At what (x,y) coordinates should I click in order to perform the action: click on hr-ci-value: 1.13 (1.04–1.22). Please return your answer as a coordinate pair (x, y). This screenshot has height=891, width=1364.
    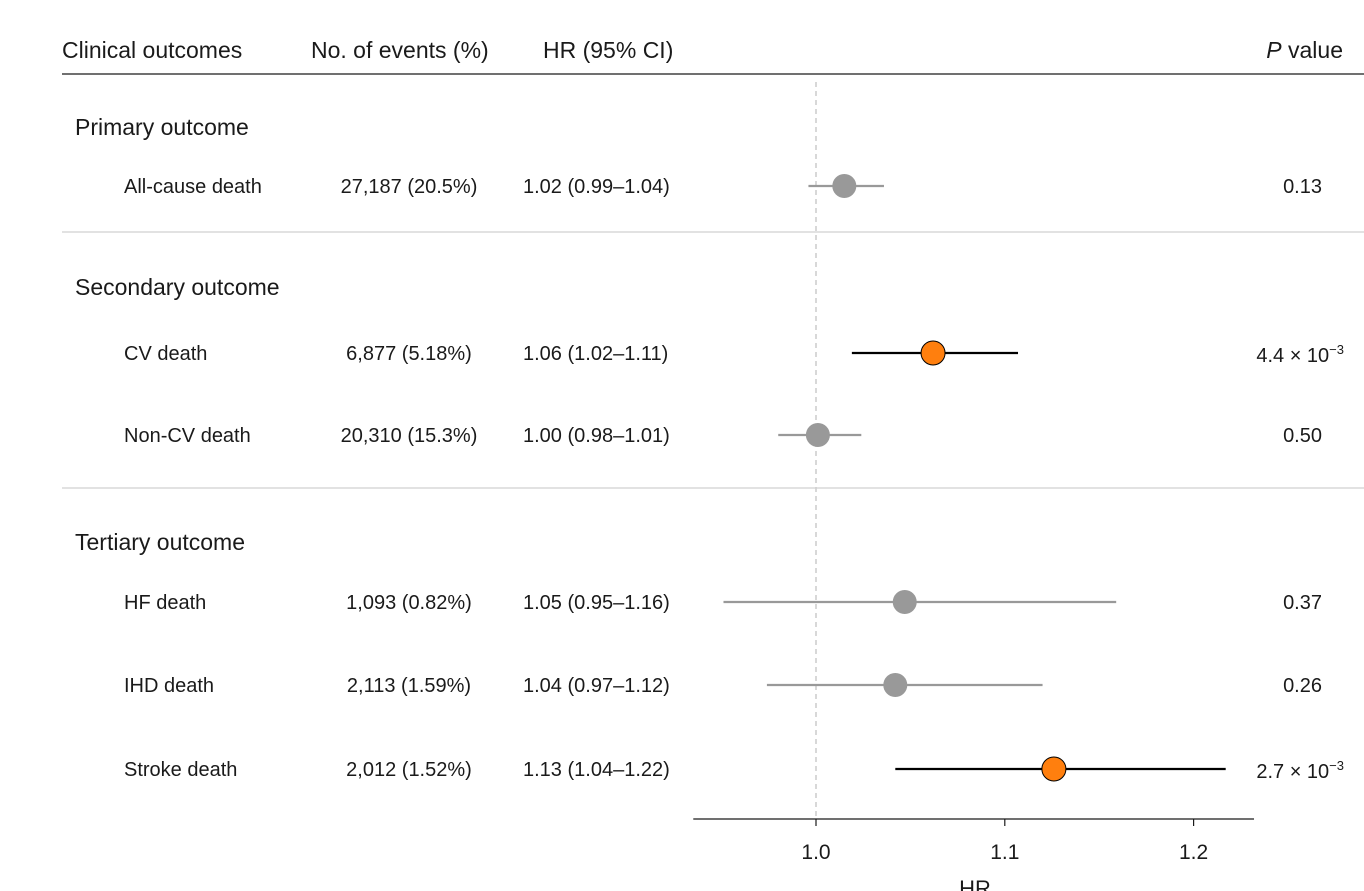
    Looking at the image, I should click on (596, 770).